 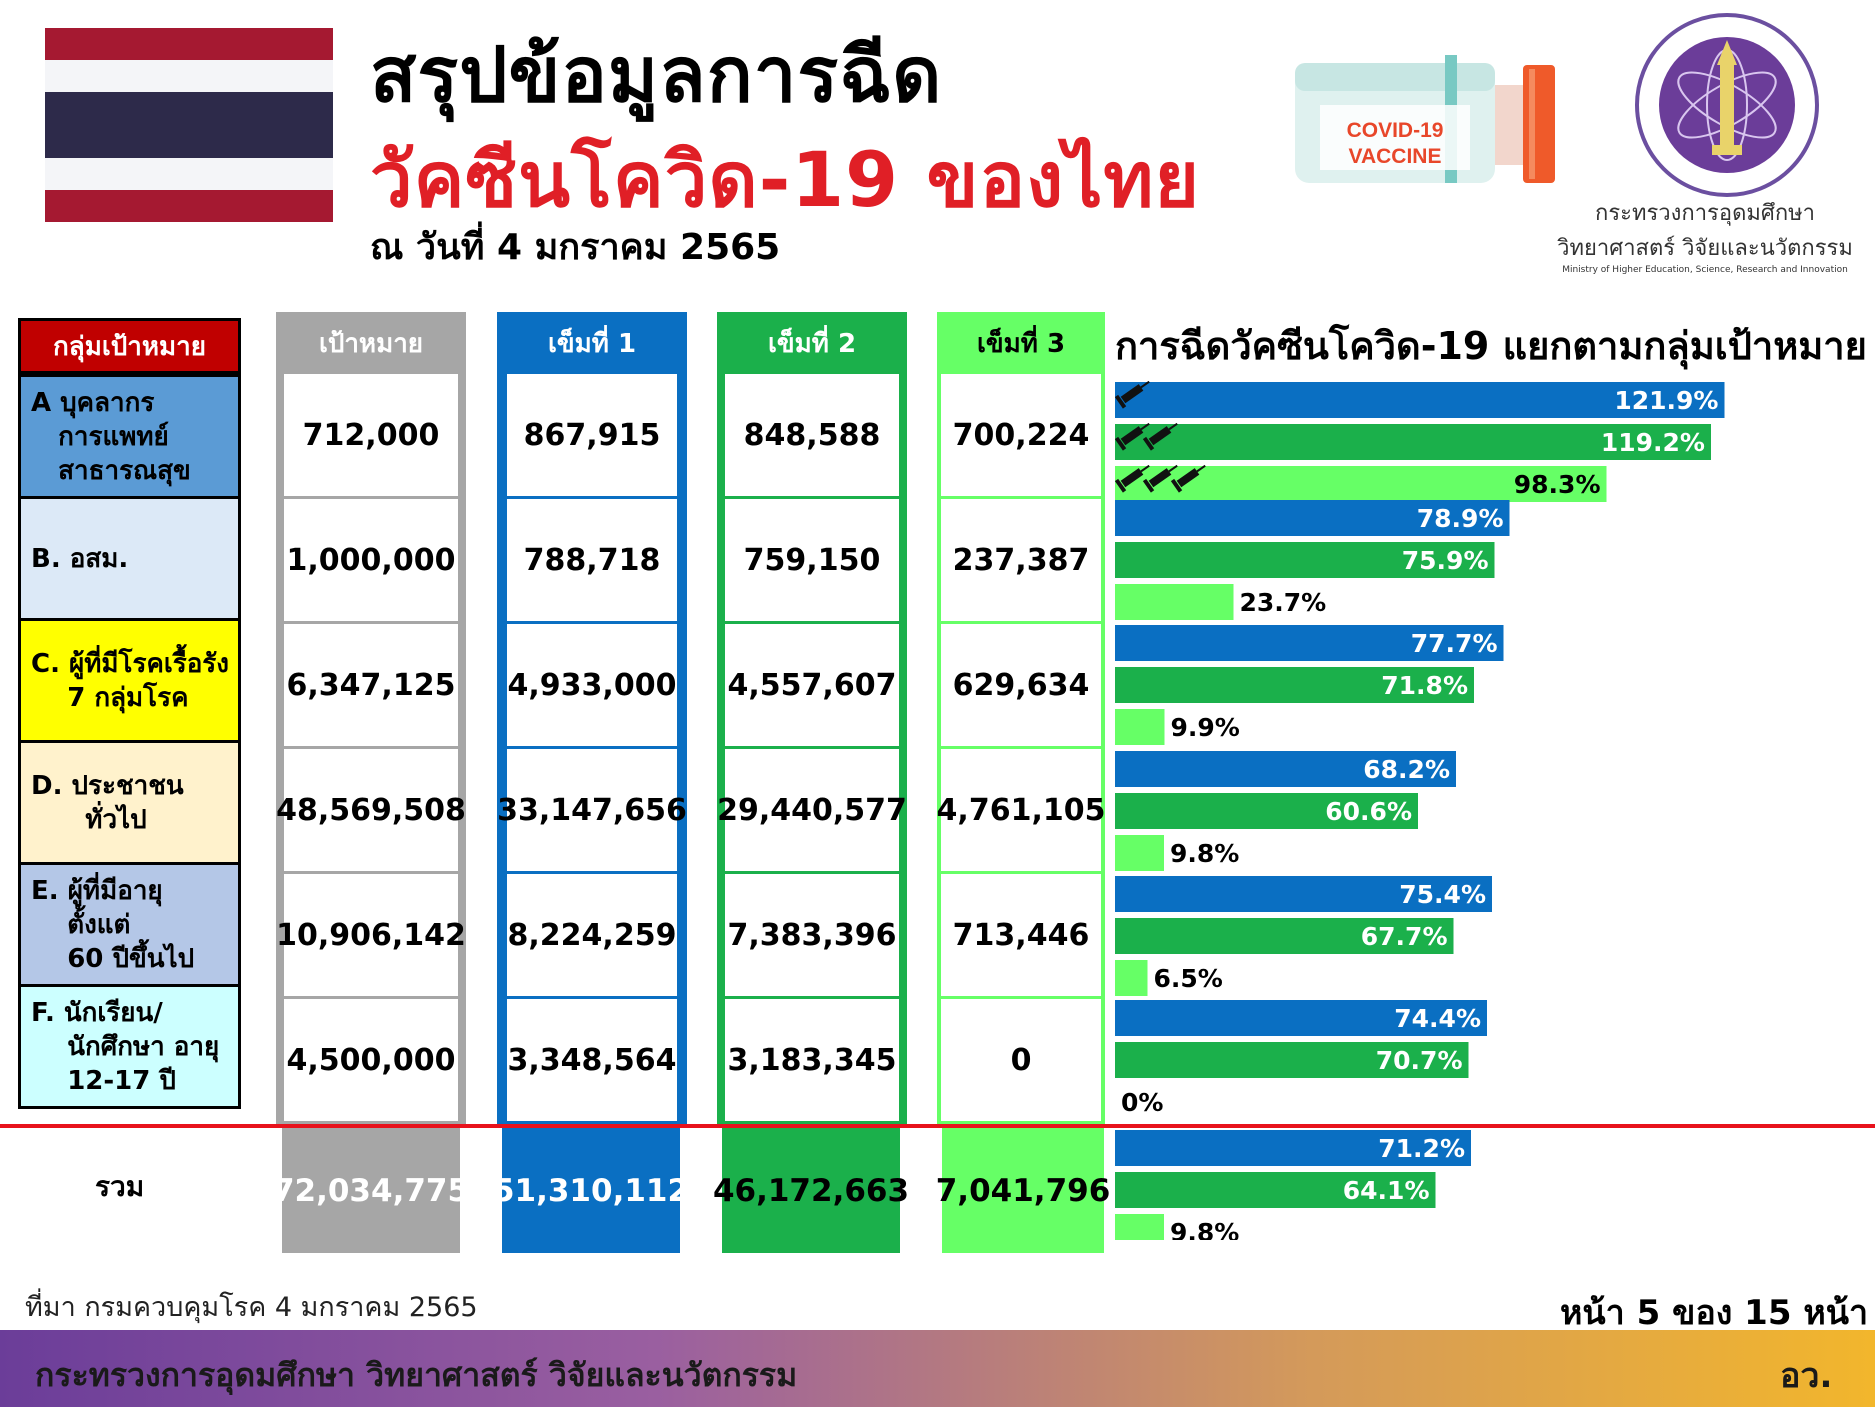 I want to click on dose2-cell: 3,183,345, so click(x=812, y=1060).